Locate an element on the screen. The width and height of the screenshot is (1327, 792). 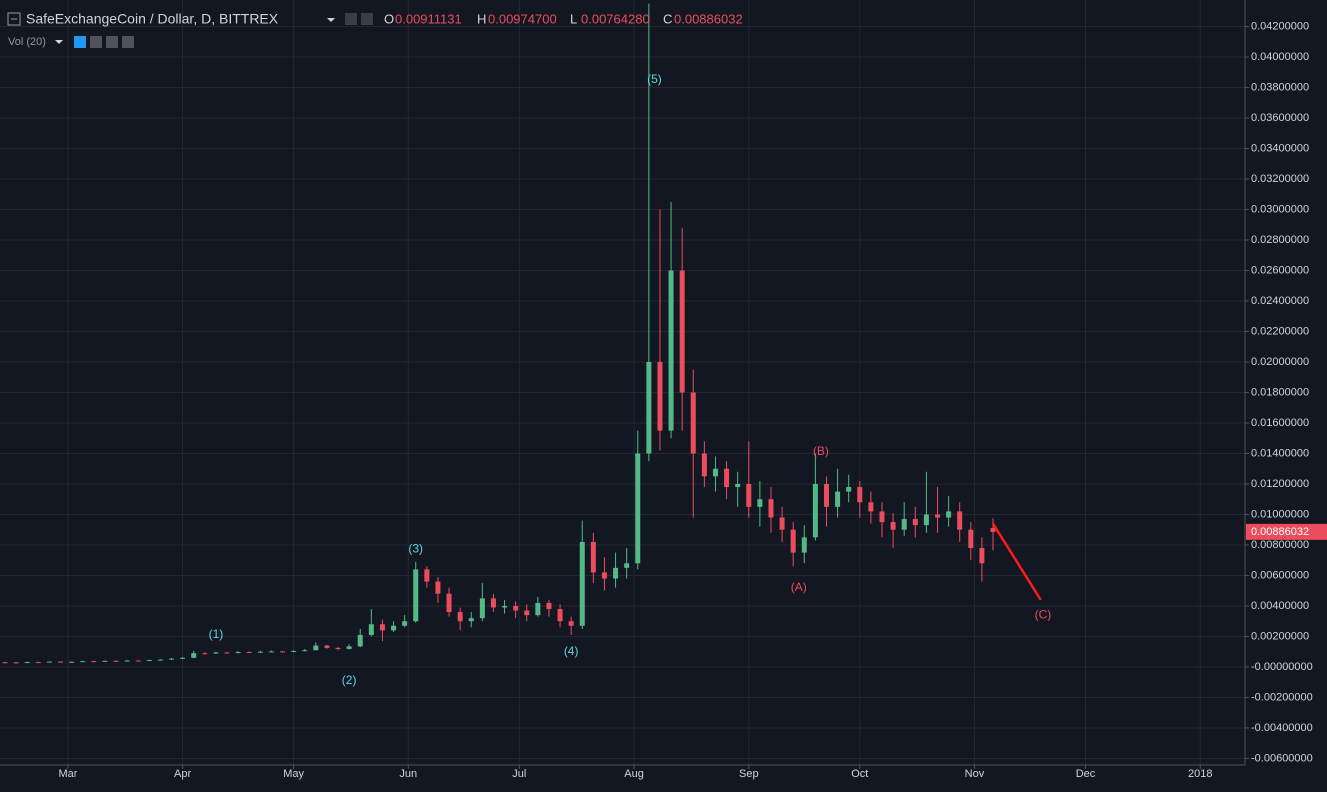
ohlc-key: H is located at coordinates (481, 18).